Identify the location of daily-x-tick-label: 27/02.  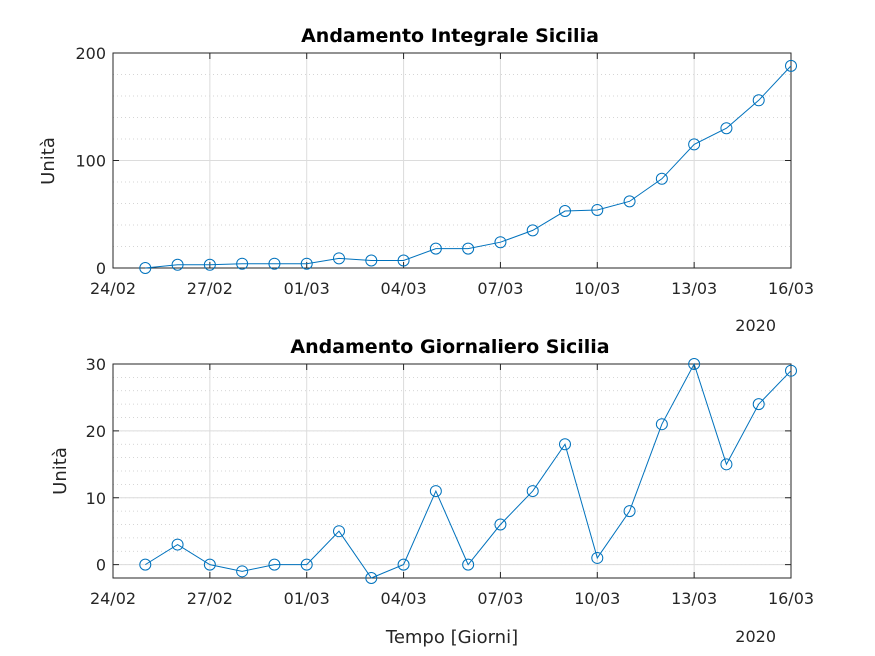
(210, 598).